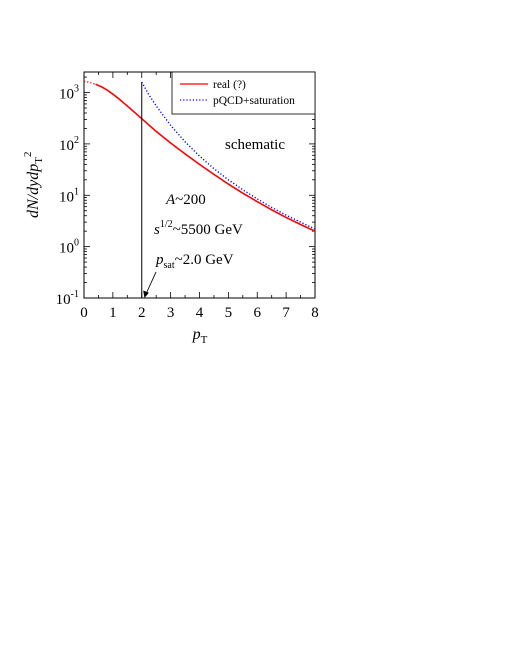  What do you see at coordinates (39, 160) in the screenshot?
I see `y-axis-label-sub: T` at bounding box center [39, 160].